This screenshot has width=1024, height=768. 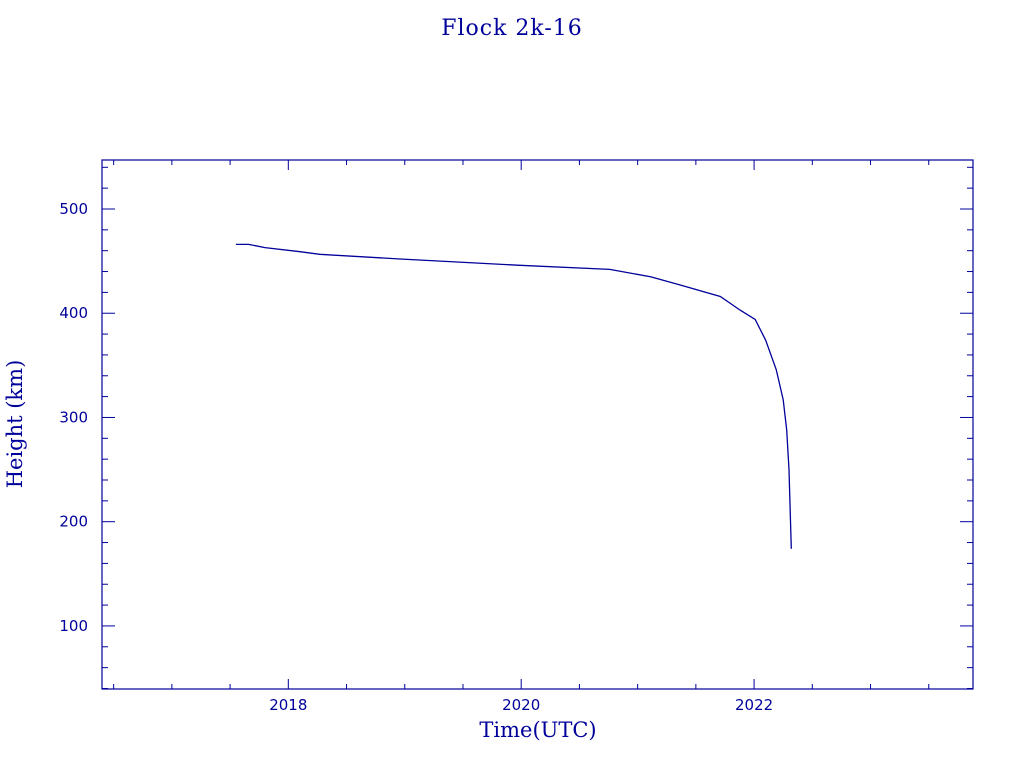 I want to click on x-tick-label: 2020, so click(x=521, y=705).